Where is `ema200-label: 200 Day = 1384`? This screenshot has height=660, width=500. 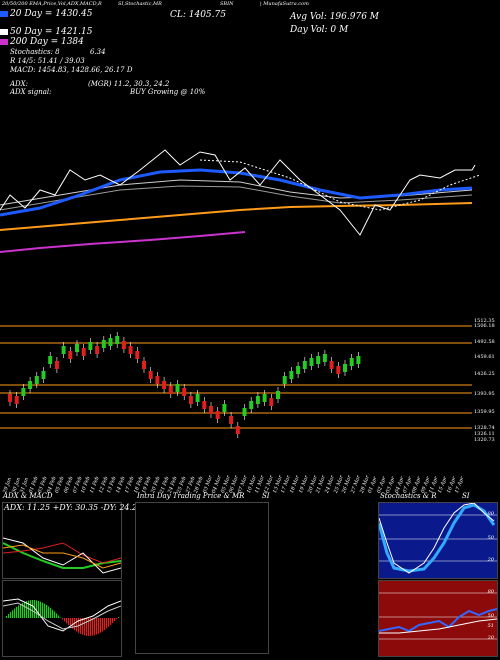
ema200-label: 200 Day = 1384 is located at coordinates (47, 42).